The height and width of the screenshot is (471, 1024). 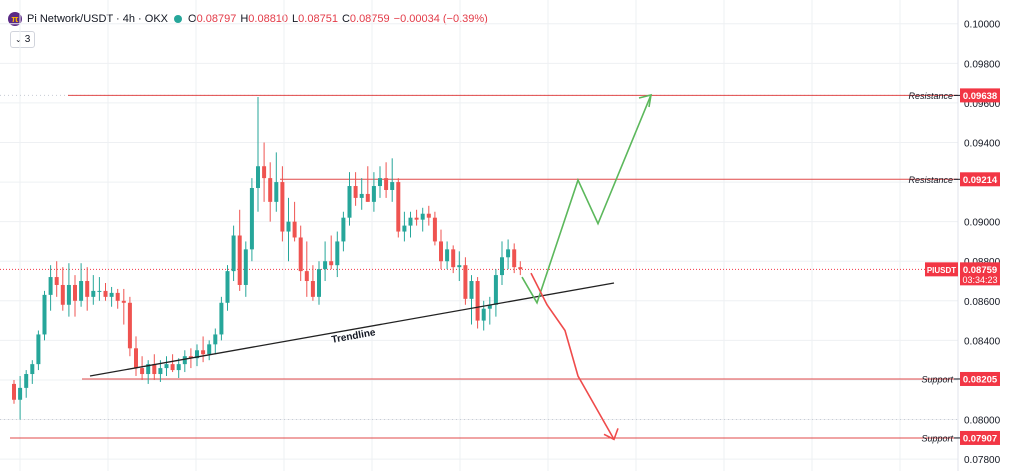 I want to click on trendline-line, so click(x=352, y=329).